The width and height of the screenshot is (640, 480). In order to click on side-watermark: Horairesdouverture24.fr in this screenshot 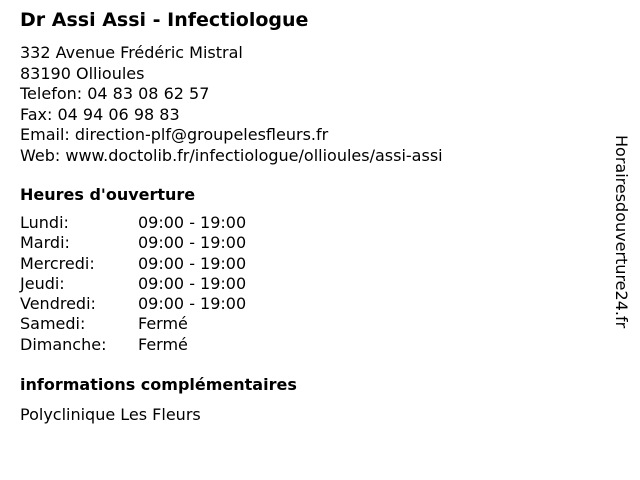, I will do `click(621, 232)`.